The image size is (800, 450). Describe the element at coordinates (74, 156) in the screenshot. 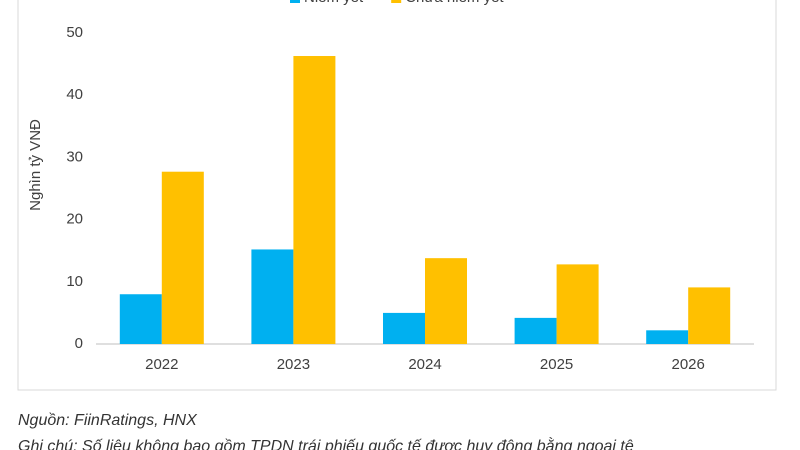

I see `y-tick-label: 30` at that location.